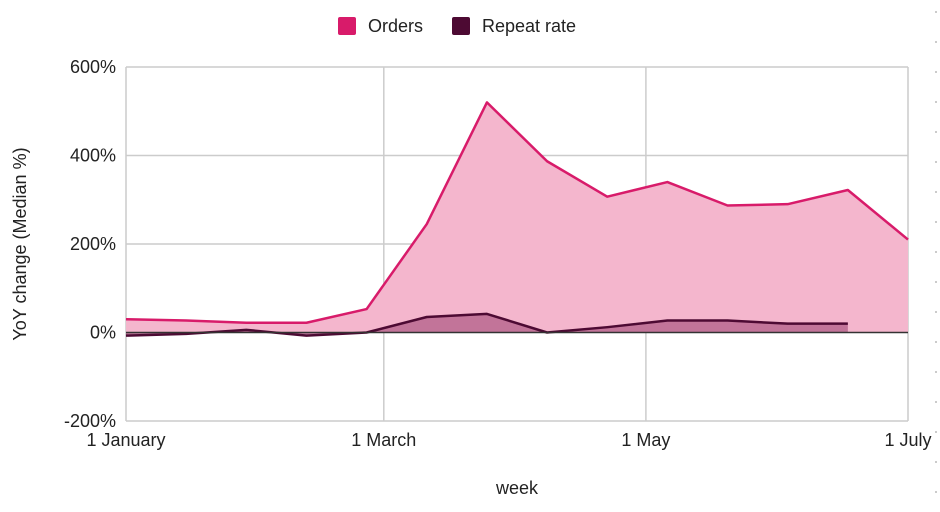 The height and width of the screenshot is (512, 940). Describe the element at coordinates (93, 156) in the screenshot. I see `y-tick-label: 400%` at that location.